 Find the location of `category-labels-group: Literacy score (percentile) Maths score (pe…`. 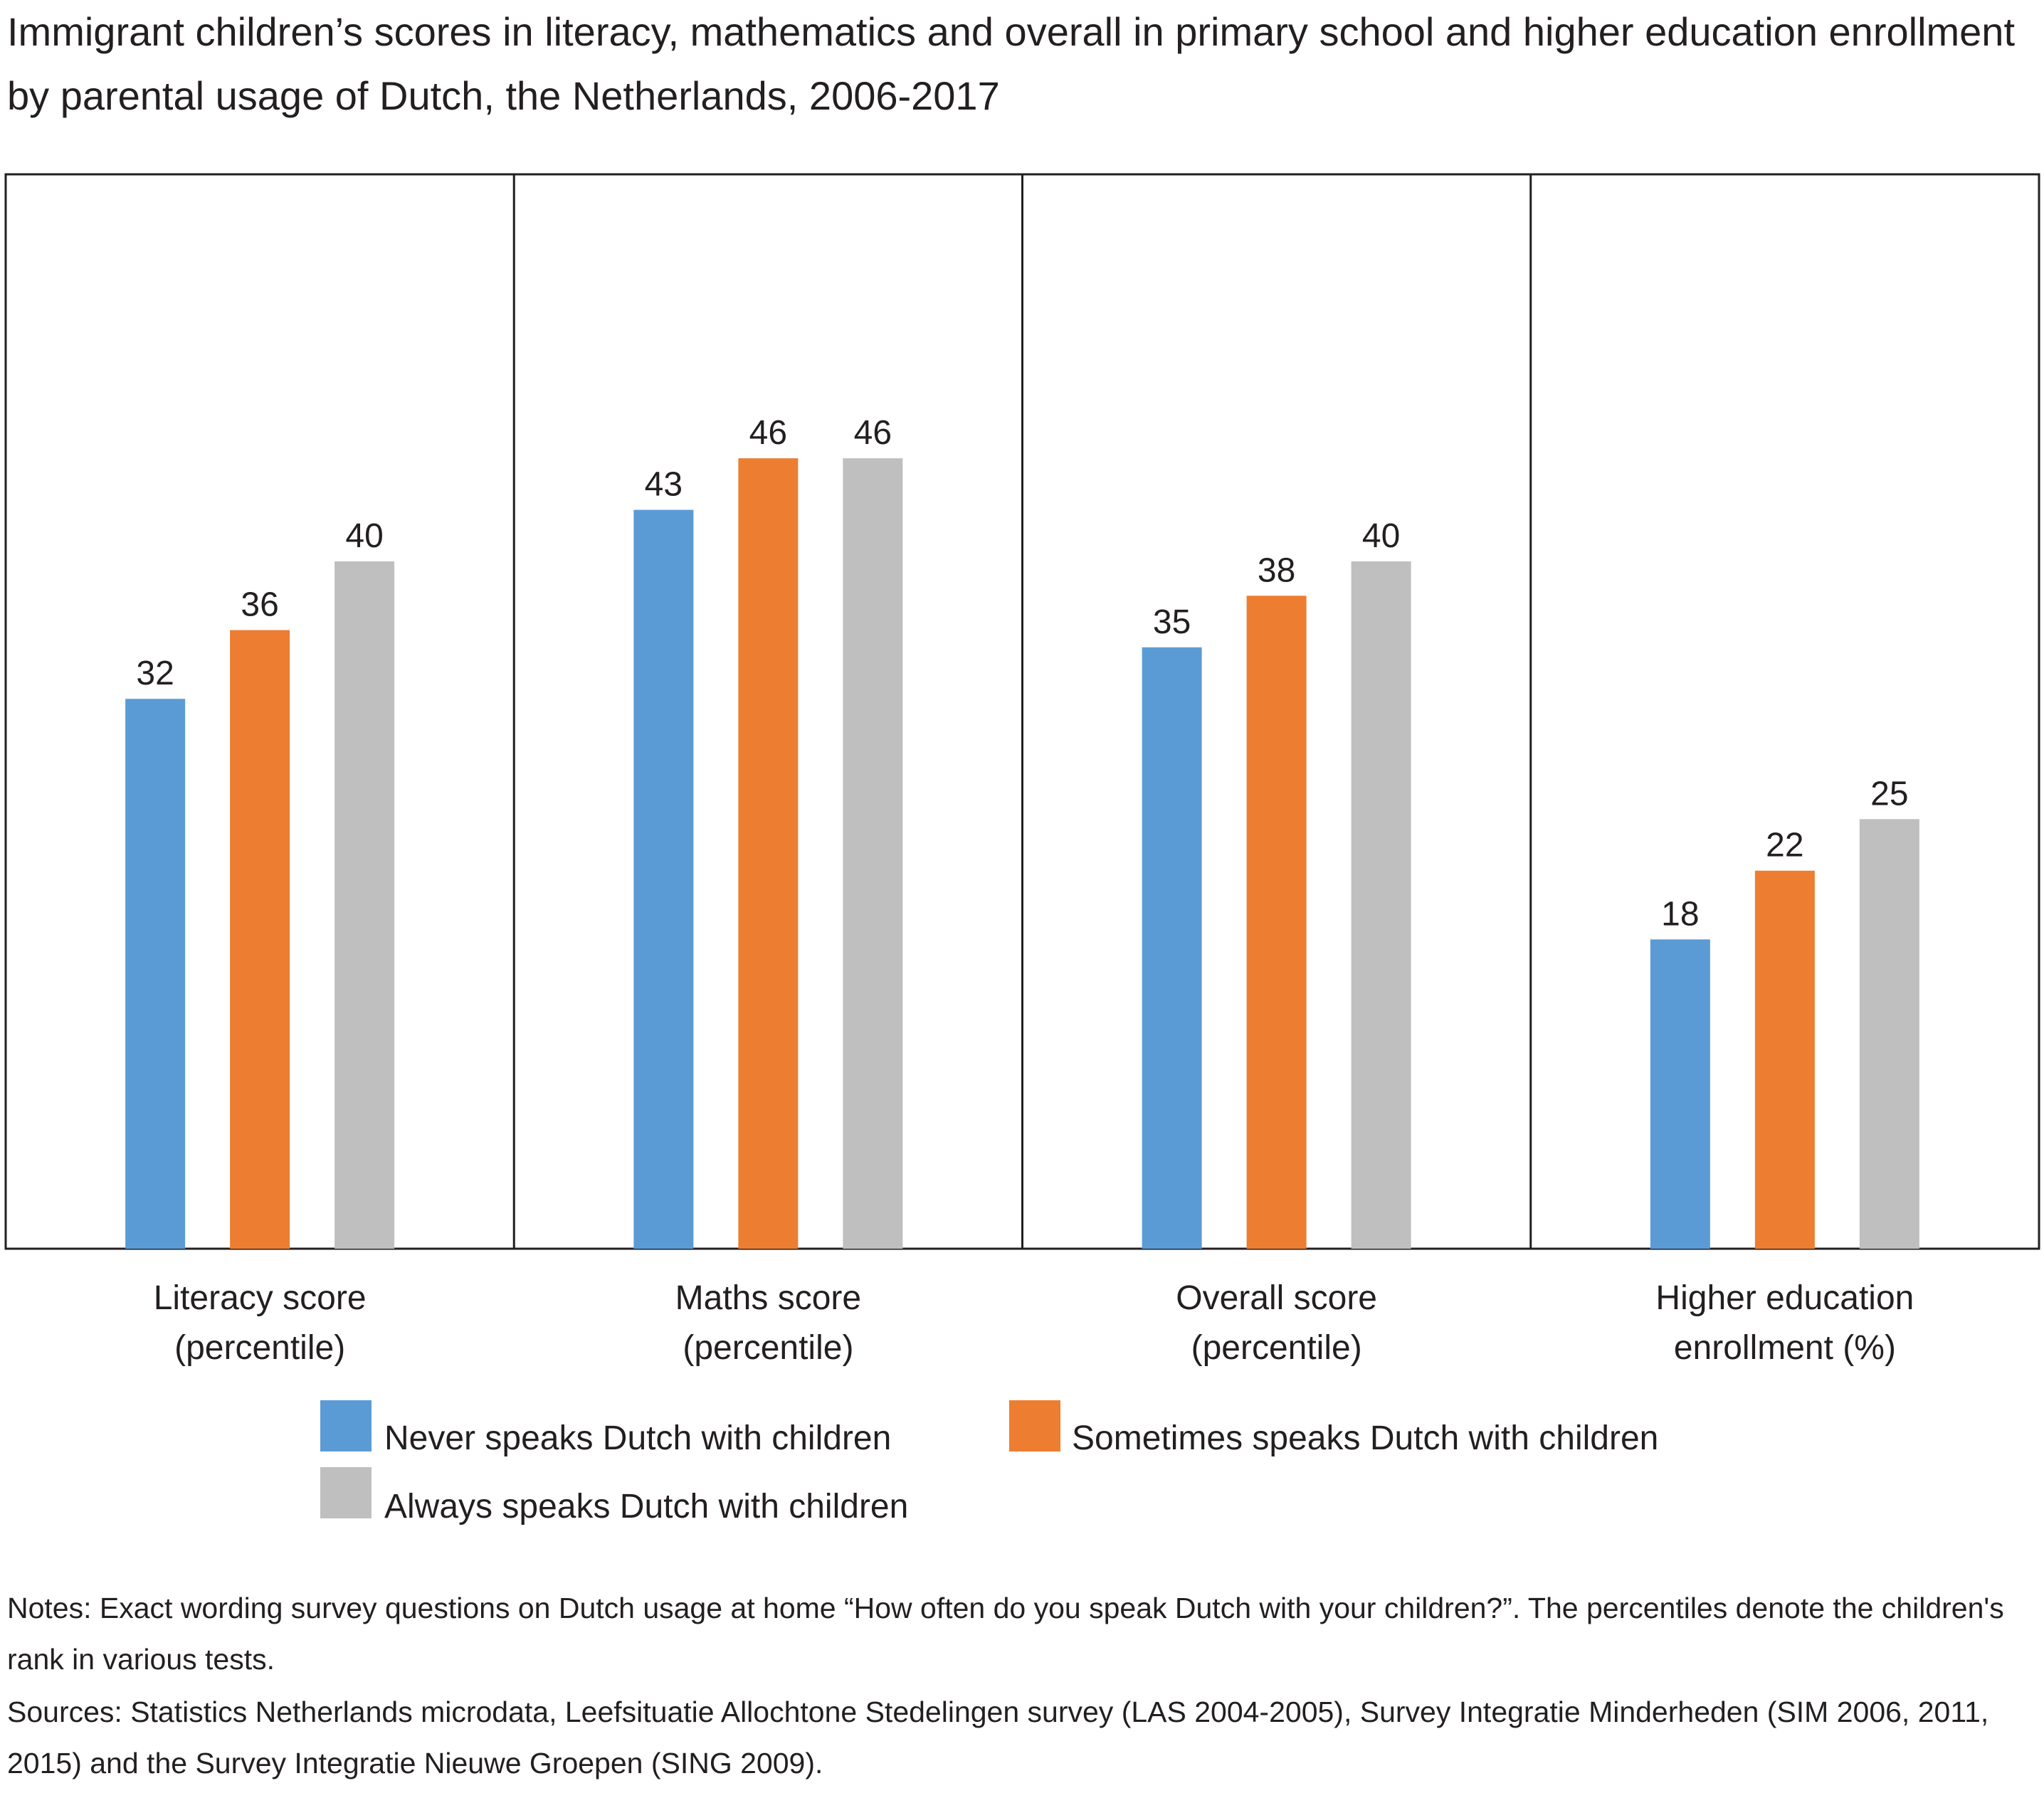

category-labels-group: Literacy score (percentile) Maths score (pe… is located at coordinates (1034, 1323).